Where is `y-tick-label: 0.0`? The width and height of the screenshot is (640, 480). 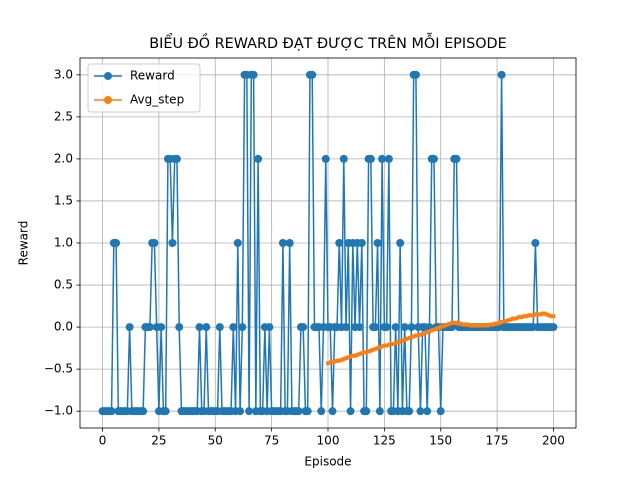
y-tick-label: 0.0 is located at coordinates (63, 327).